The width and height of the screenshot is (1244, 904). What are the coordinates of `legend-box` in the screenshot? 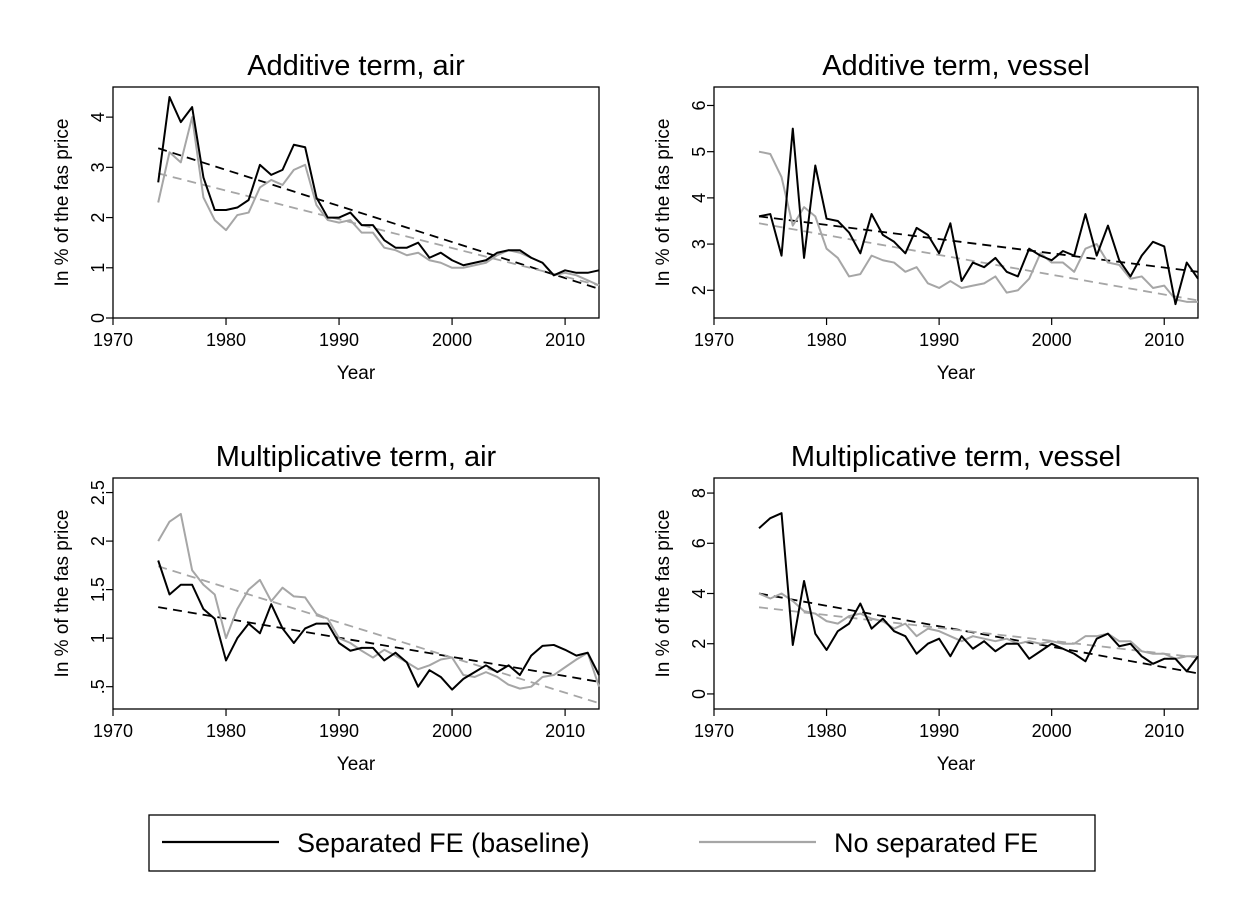 It's located at (622, 843).